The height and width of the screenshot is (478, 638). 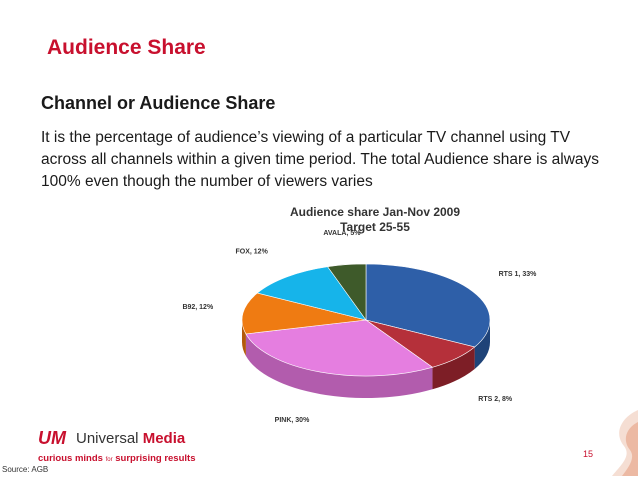 What do you see at coordinates (252, 252) in the screenshot?
I see `pie-label-fox: FOX, 12%` at bounding box center [252, 252].